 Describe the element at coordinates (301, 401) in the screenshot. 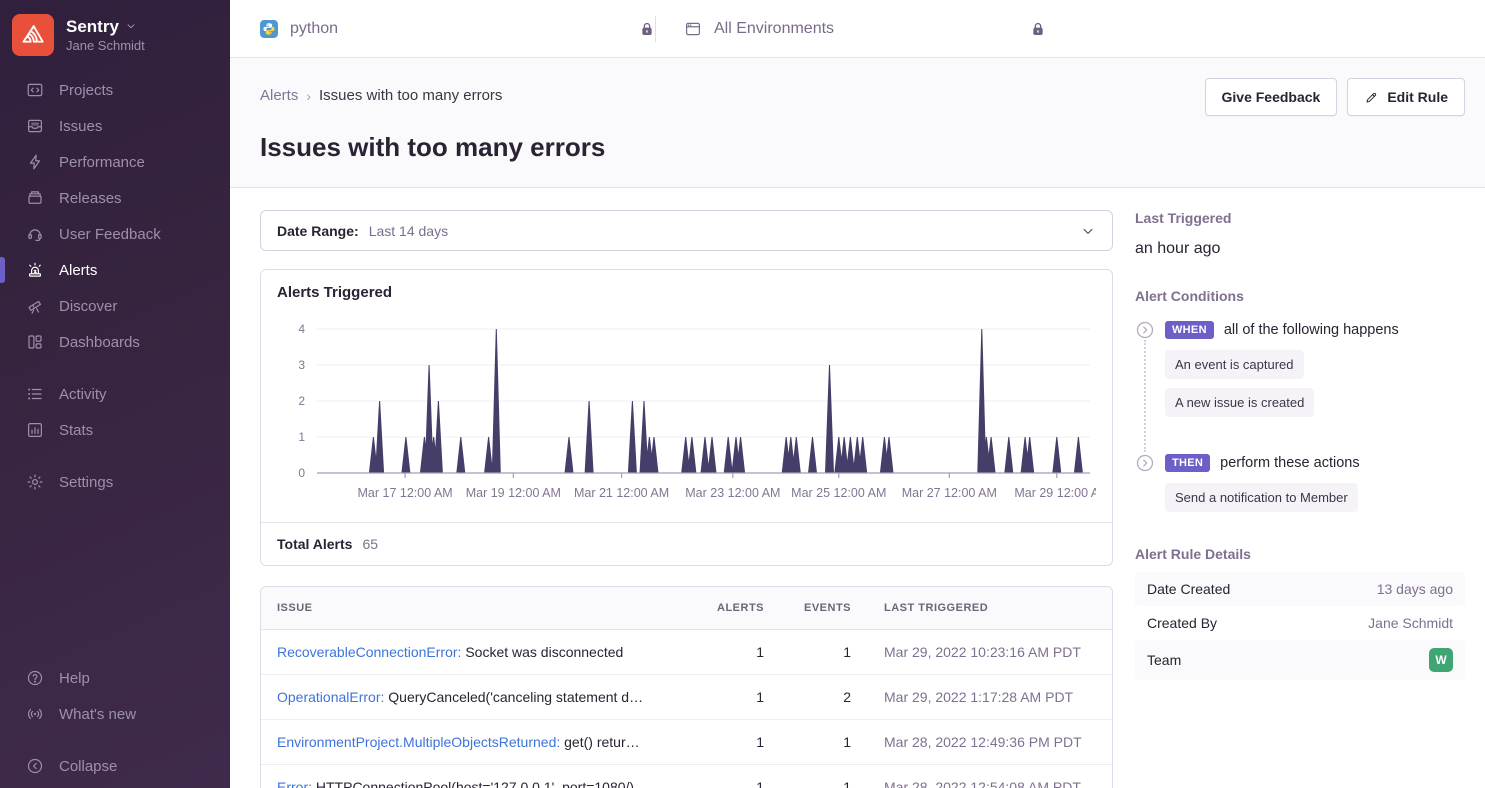

I see `y-axis-label: 2` at that location.